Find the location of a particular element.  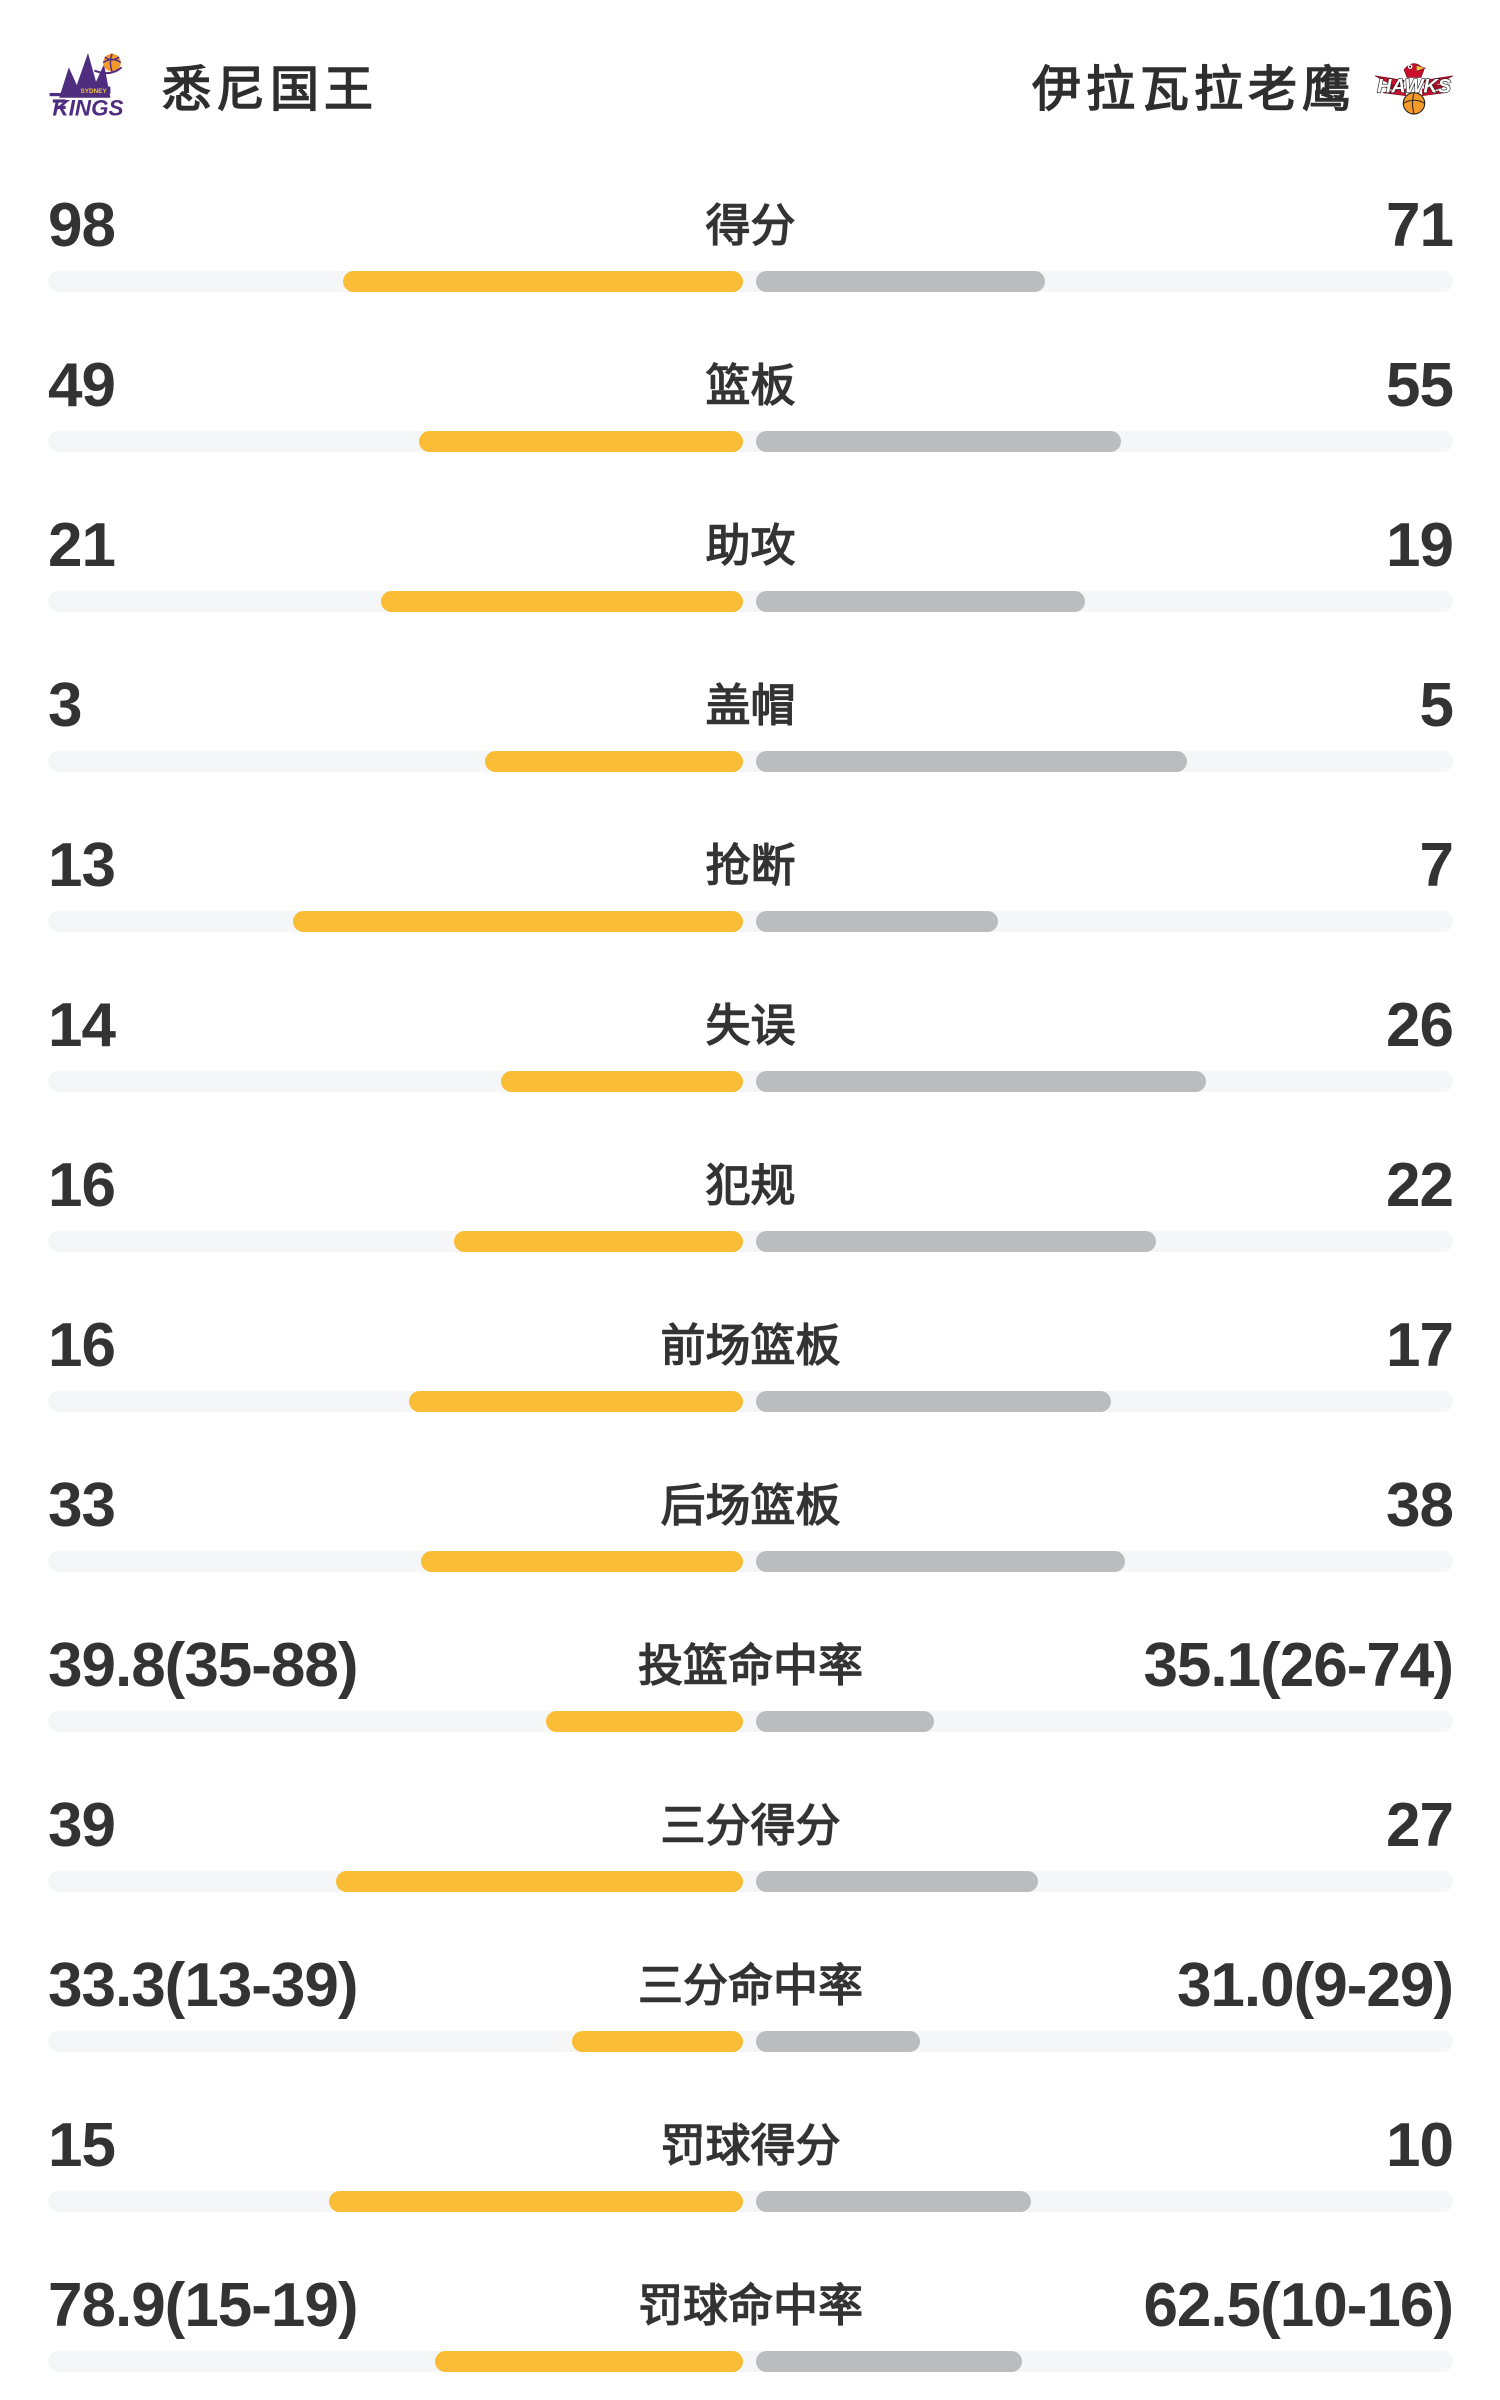

away-value: 27 is located at coordinates (1420, 1825).